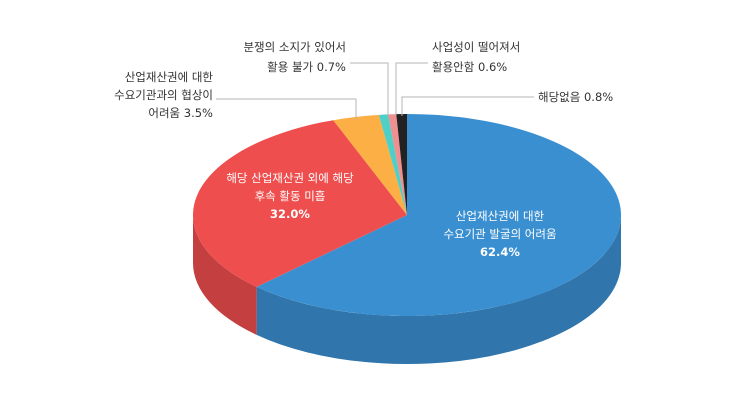 This screenshot has height=417, width=737. Describe the element at coordinates (180, 113) in the screenshot. I see `slice-label-line: 어려움 3.5%` at that location.